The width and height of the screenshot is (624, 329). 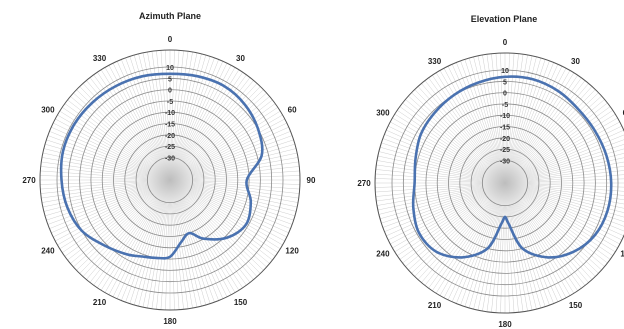 What do you see at coordinates (170, 39) in the screenshot?
I see `angle-tick-label: 0` at bounding box center [170, 39].